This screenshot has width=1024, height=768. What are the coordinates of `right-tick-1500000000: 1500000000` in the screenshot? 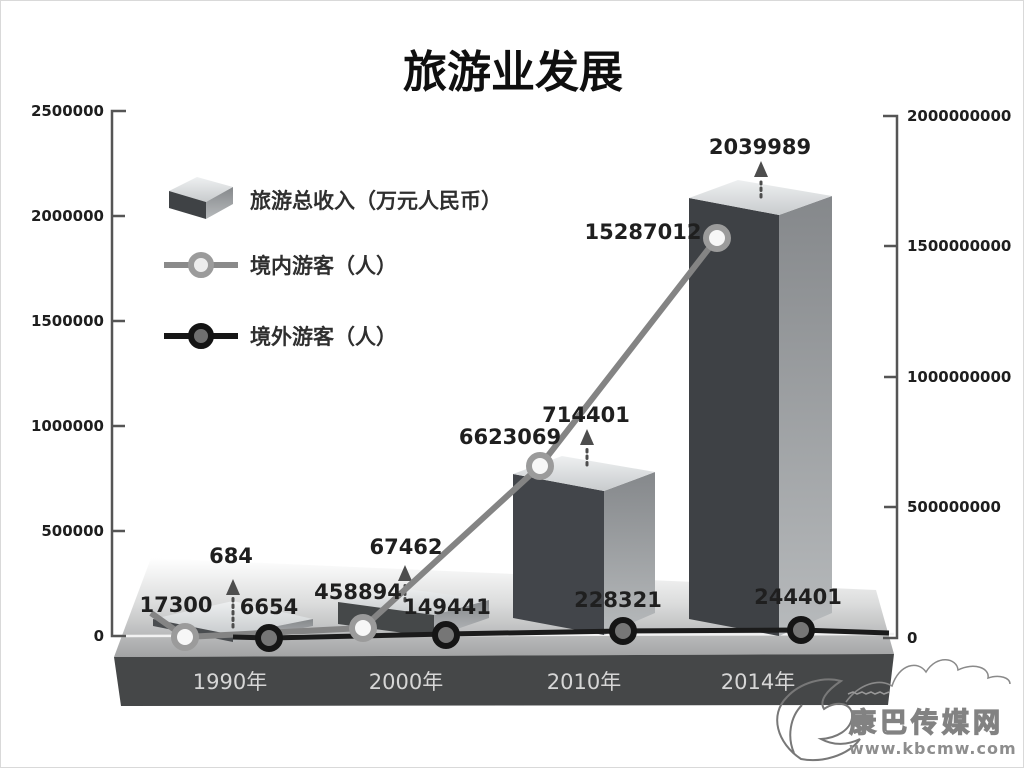 It's located at (959, 246).